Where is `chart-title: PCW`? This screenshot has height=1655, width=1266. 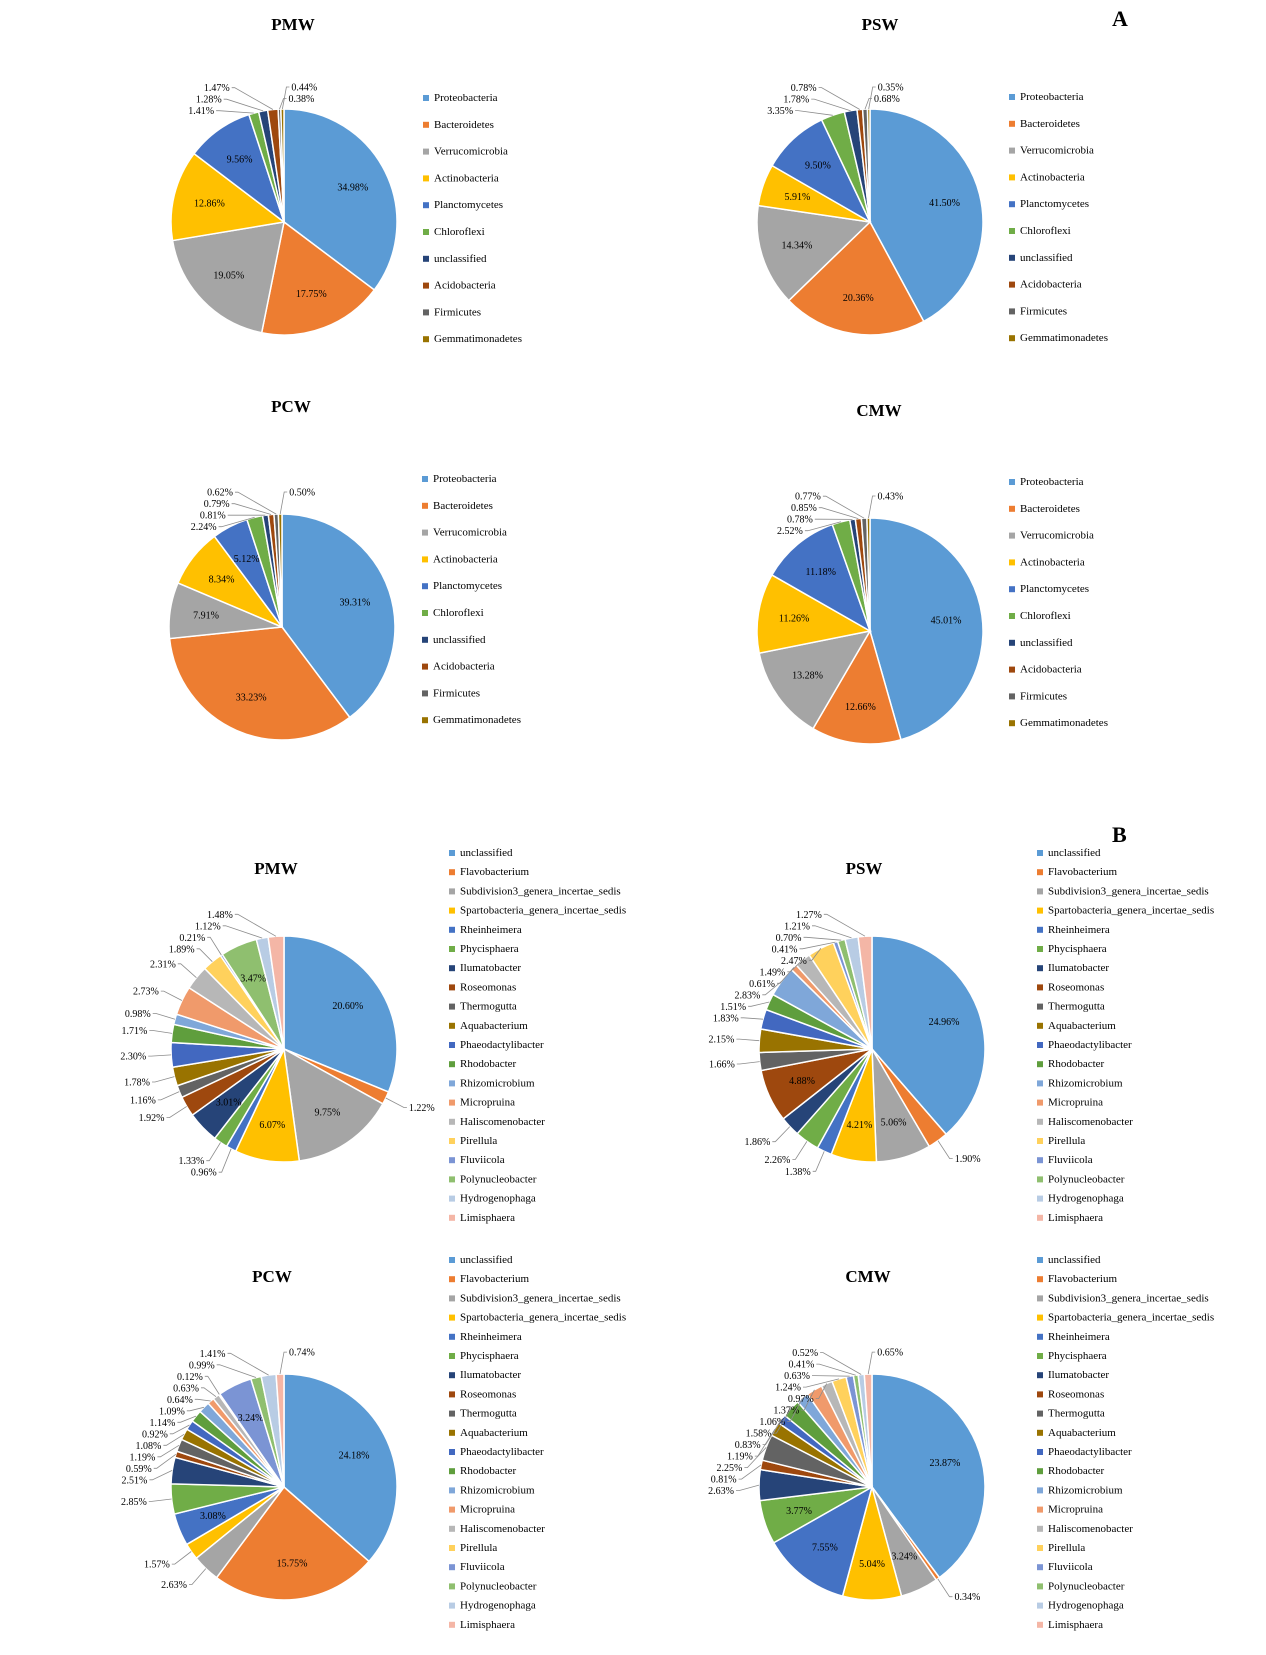
chart-title: PCW is located at coordinates (272, 1276).